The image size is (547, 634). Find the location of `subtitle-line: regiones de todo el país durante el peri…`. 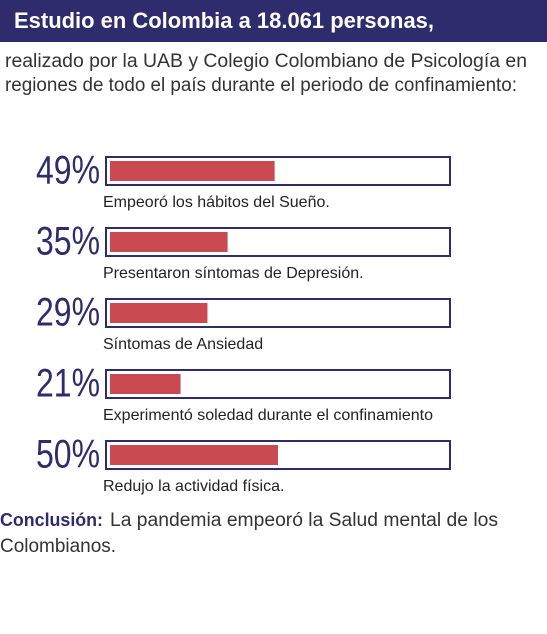

subtitle-line: regiones de todo el país durante el peri… is located at coordinates (261, 85).